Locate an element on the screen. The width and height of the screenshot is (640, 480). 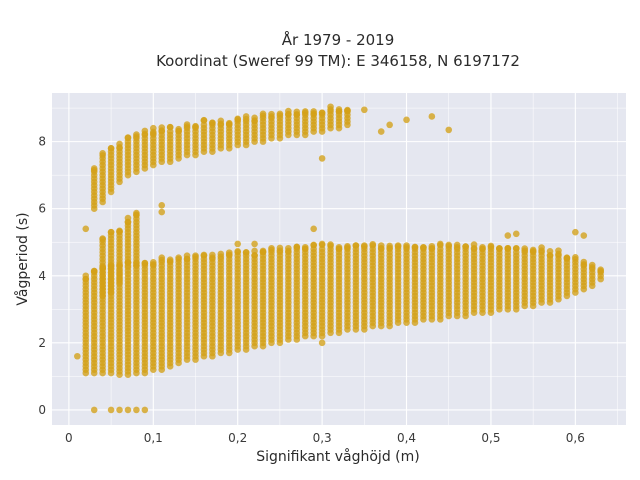
y-tick-label: 6 is located at coordinates (42, 209).